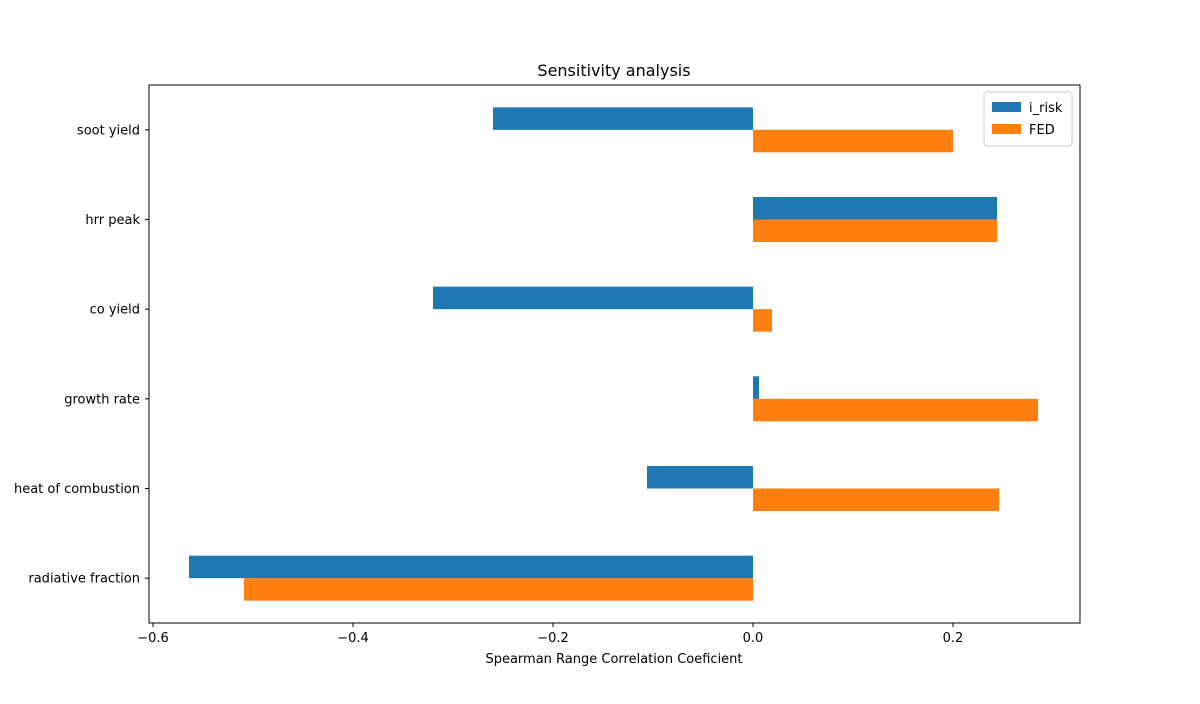  Describe the element at coordinates (1046, 108) in the screenshot. I see `legend-label: i_risk` at that location.